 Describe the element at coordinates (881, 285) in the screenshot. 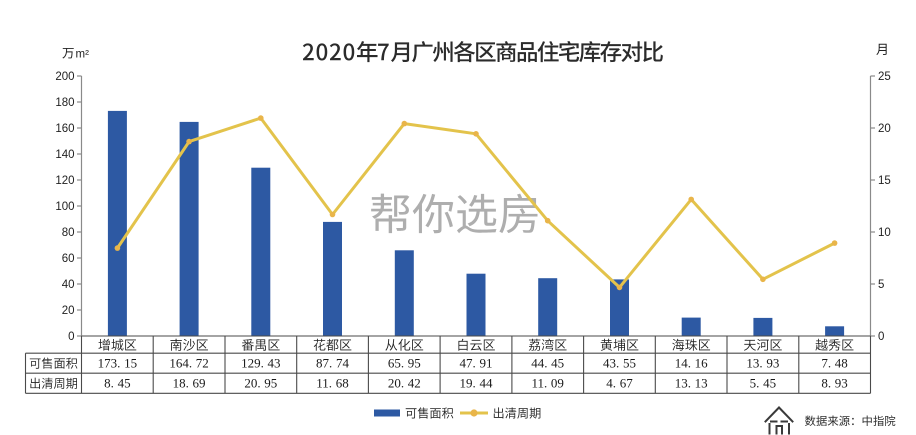

I see `svg-text: 5` at that location.